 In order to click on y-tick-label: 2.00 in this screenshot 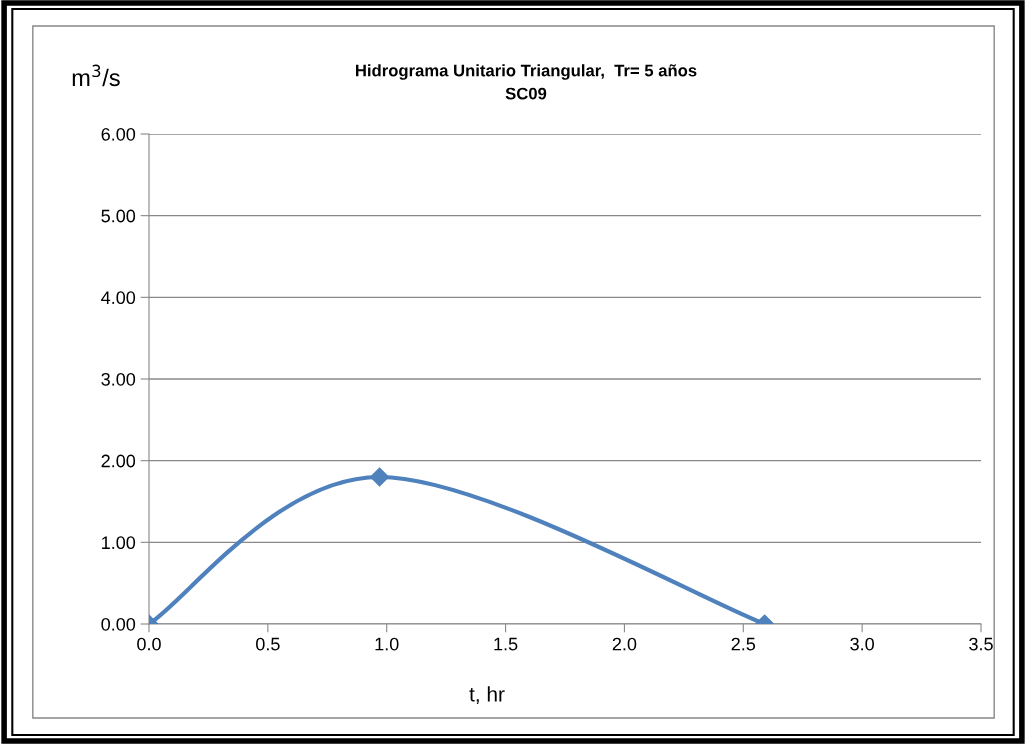, I will do `click(118, 461)`.